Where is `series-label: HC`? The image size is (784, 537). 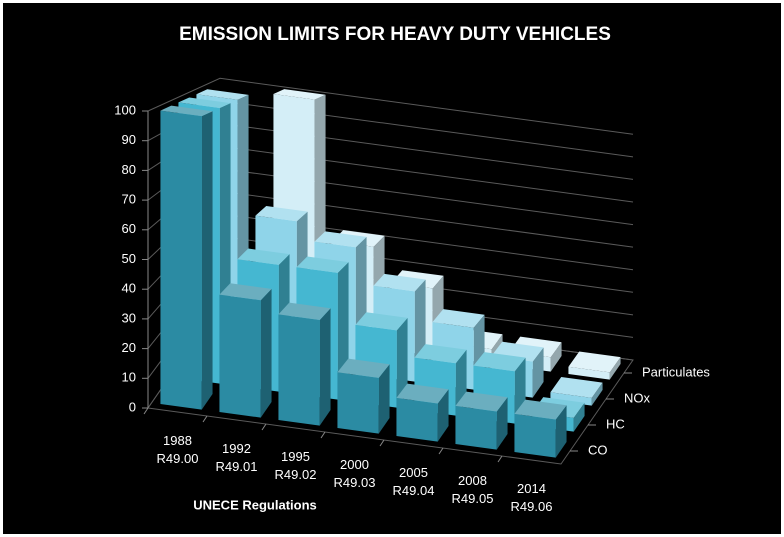 series-label: HC is located at coordinates (615, 423).